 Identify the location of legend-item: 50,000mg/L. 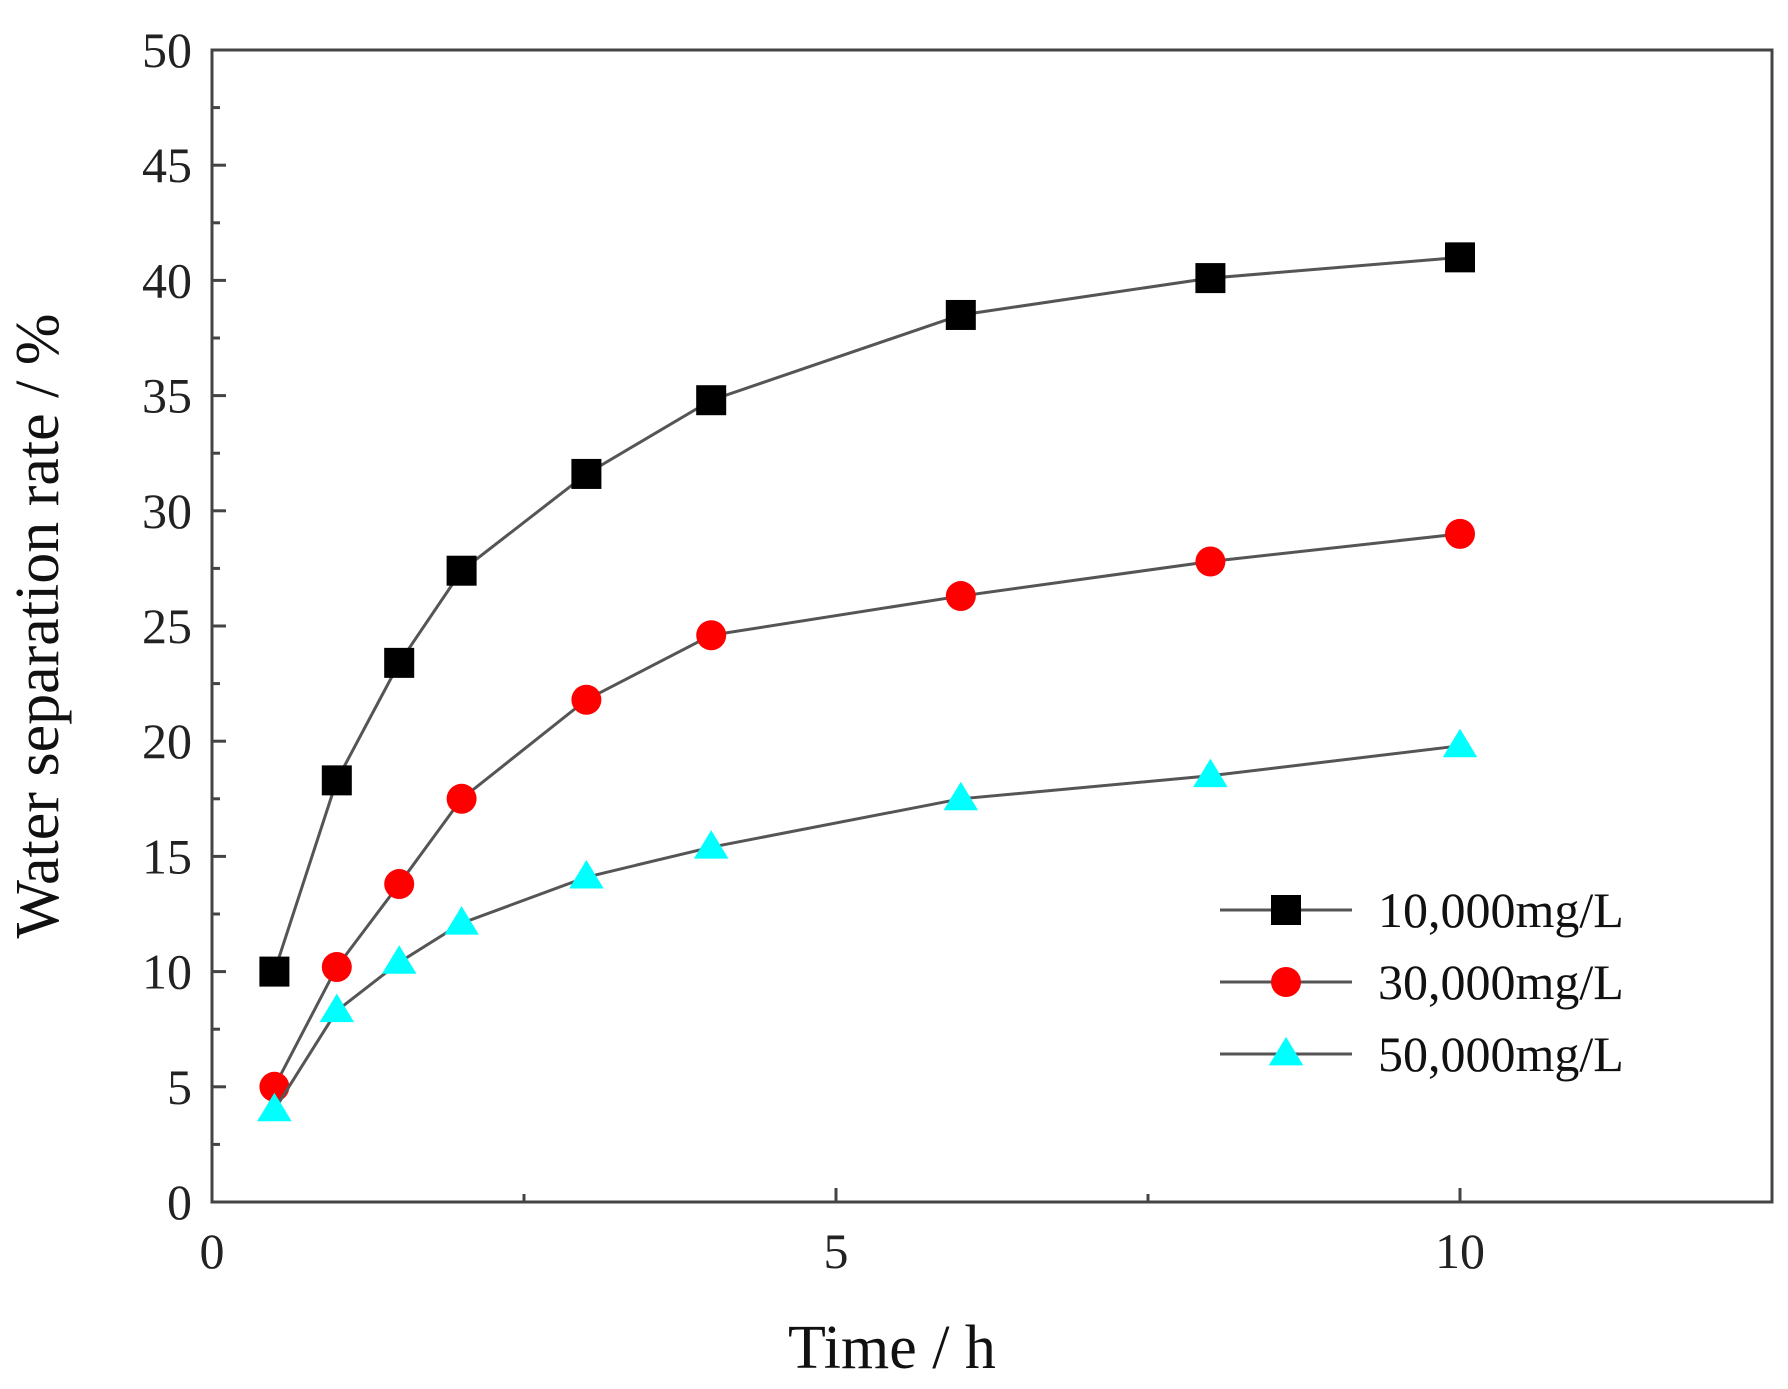
(1422, 1054).